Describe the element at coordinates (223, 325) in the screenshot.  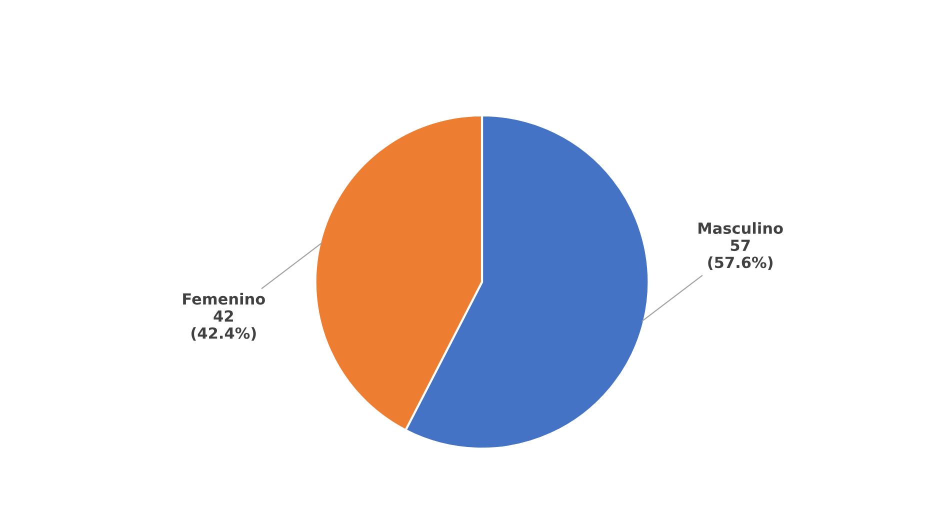
I see `data-label: 42 (42.4%)` at that location.